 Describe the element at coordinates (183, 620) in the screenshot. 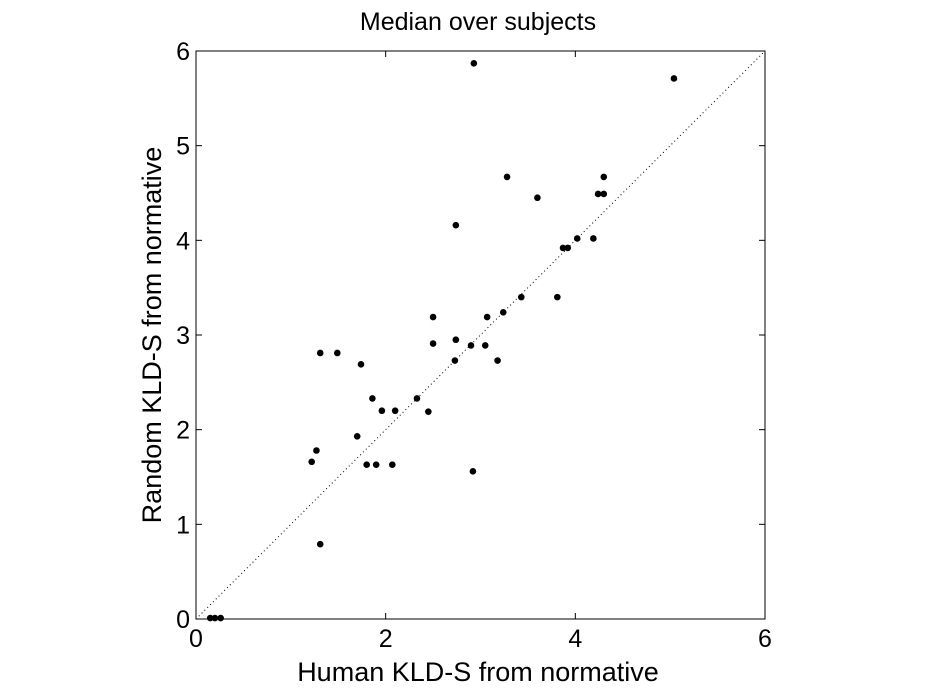

I see `y-tick-label: 0` at that location.